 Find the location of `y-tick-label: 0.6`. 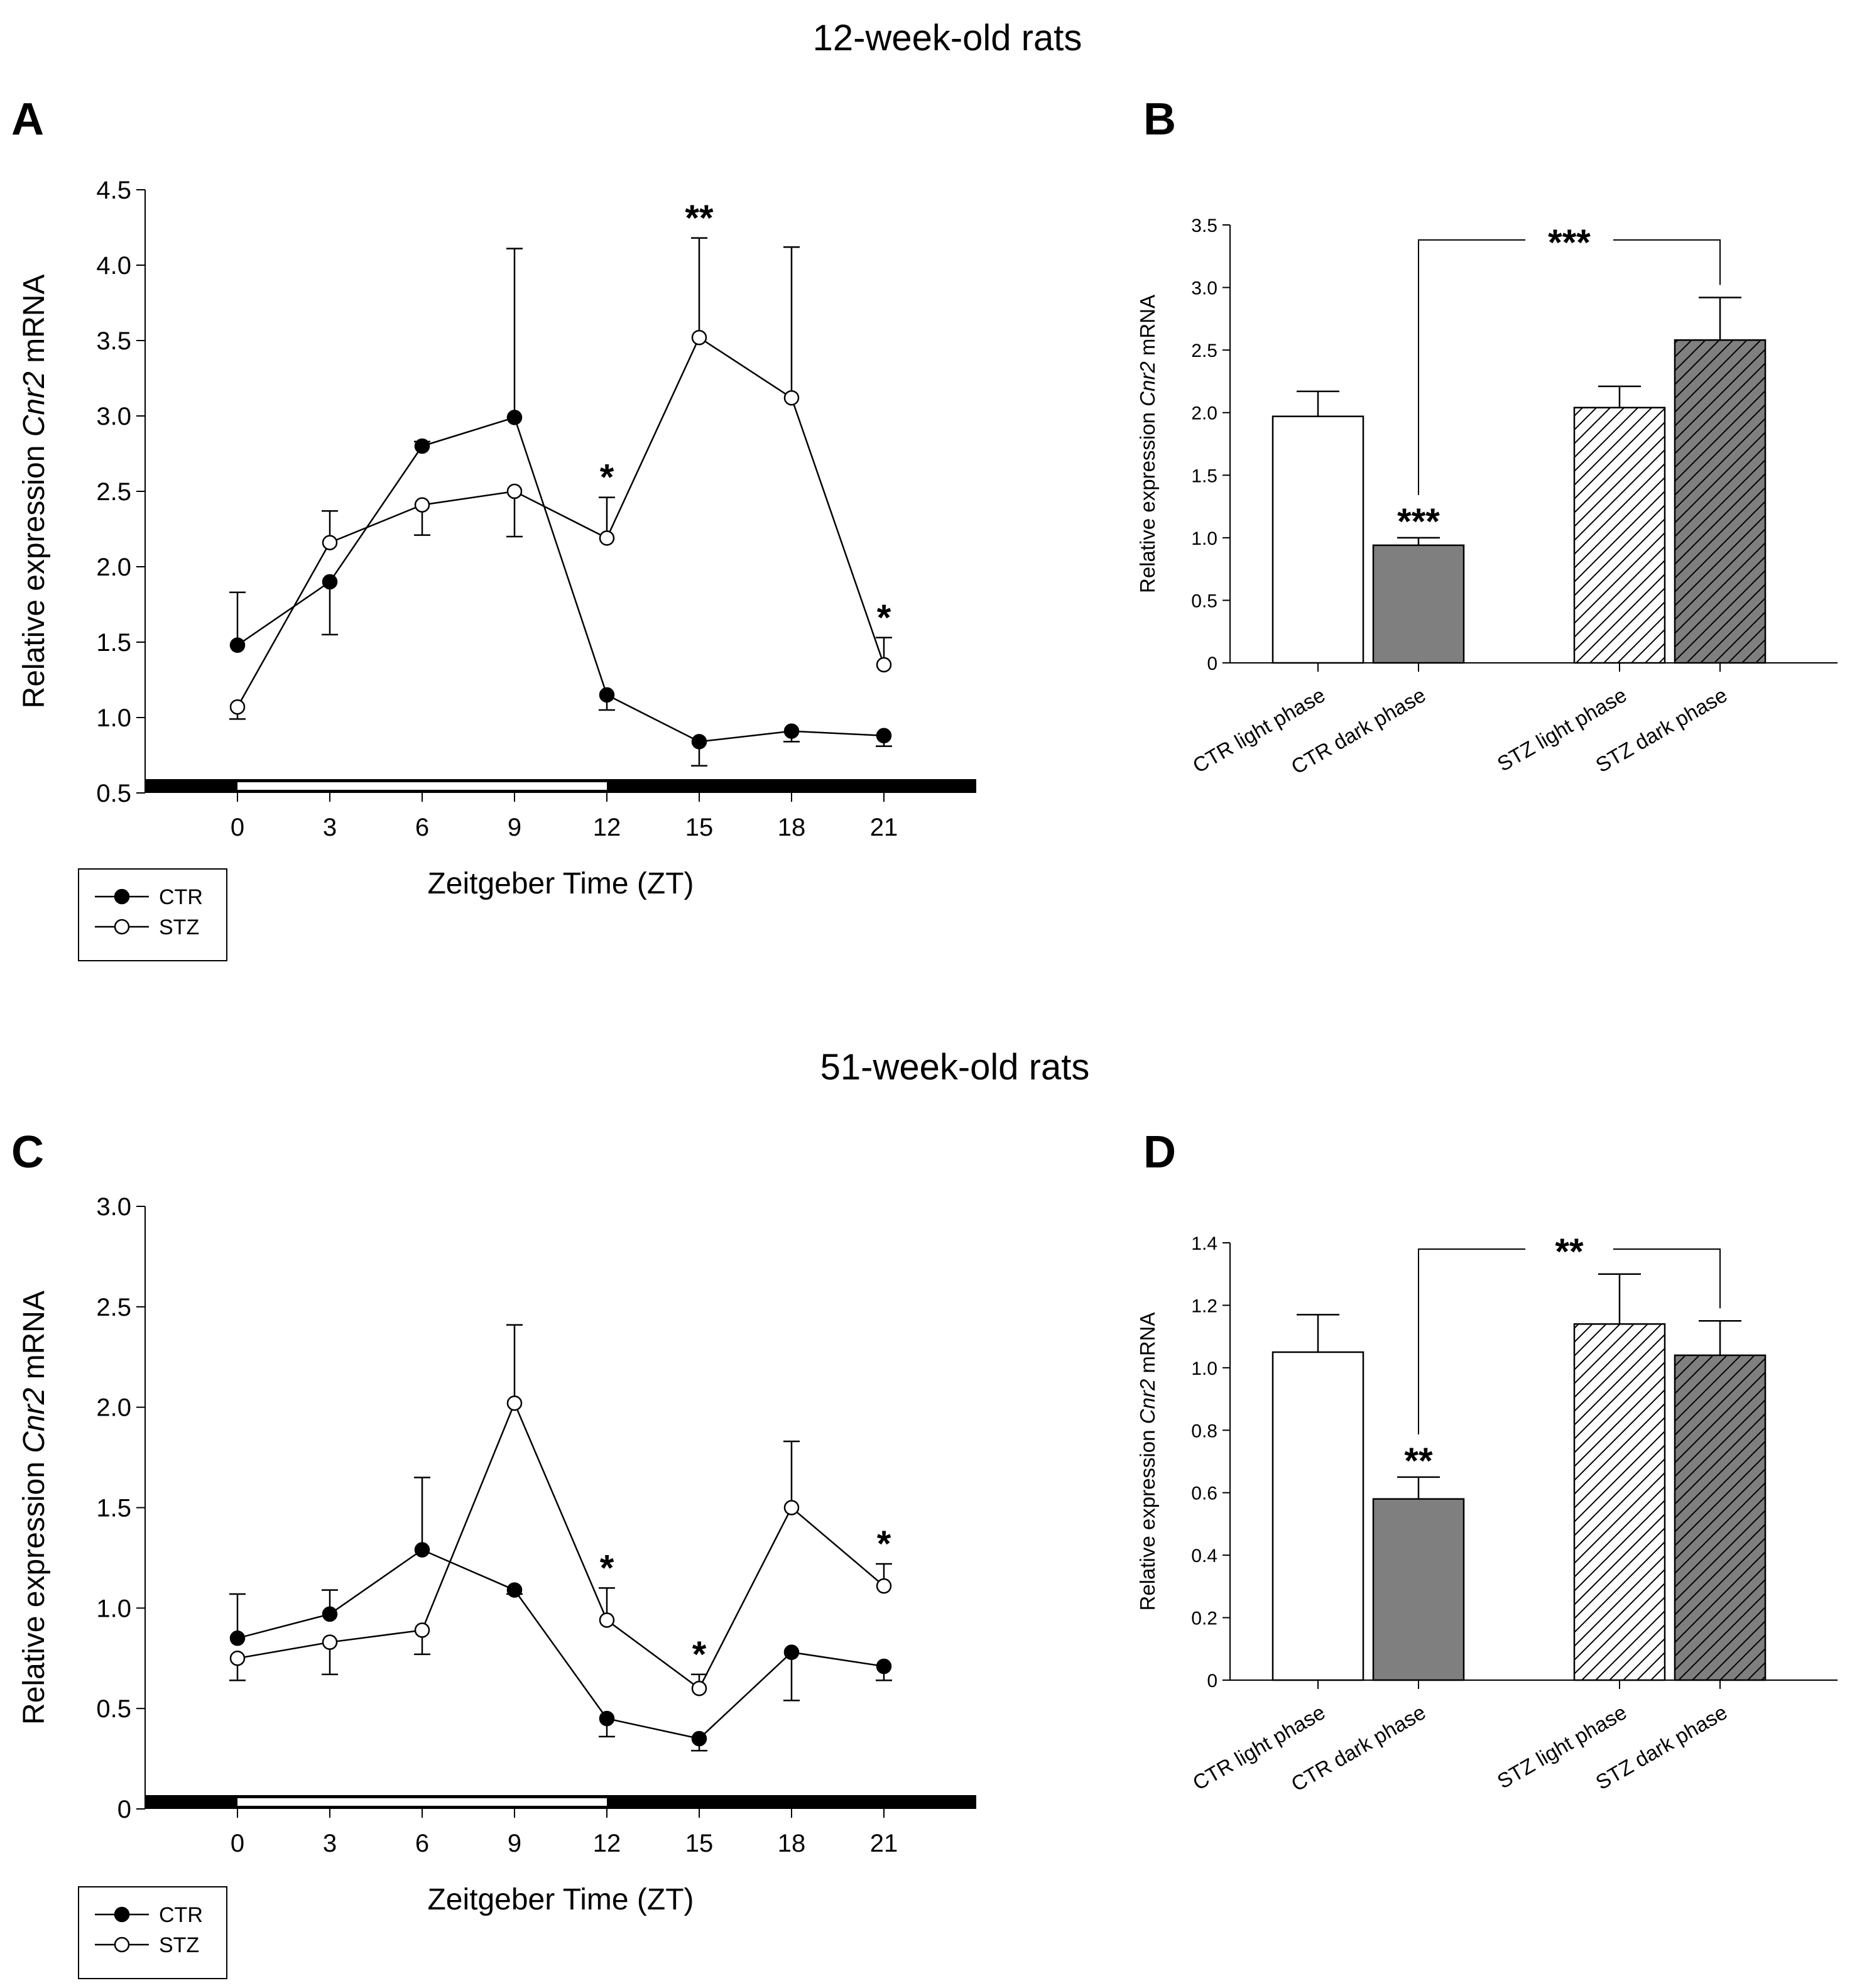

y-tick-label: 0.6 is located at coordinates (1204, 1493).